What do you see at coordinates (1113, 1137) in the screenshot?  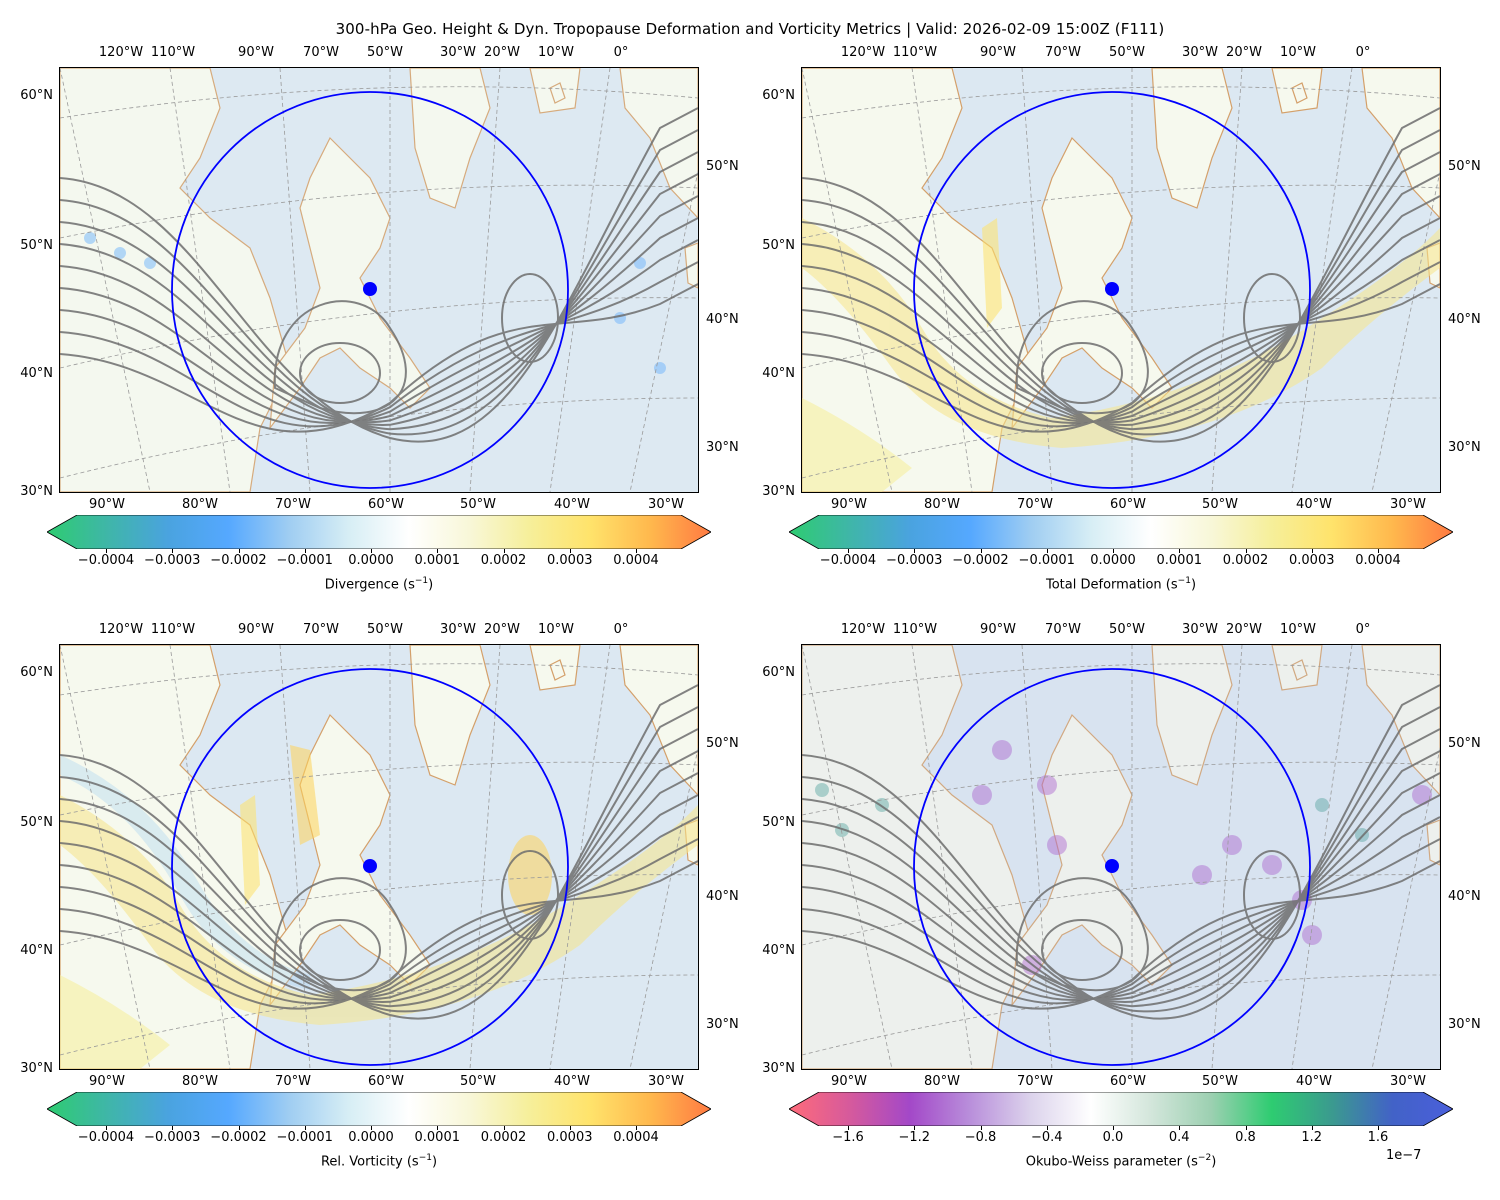 I see `colorbar-tick-label: 0.0` at bounding box center [1113, 1137].